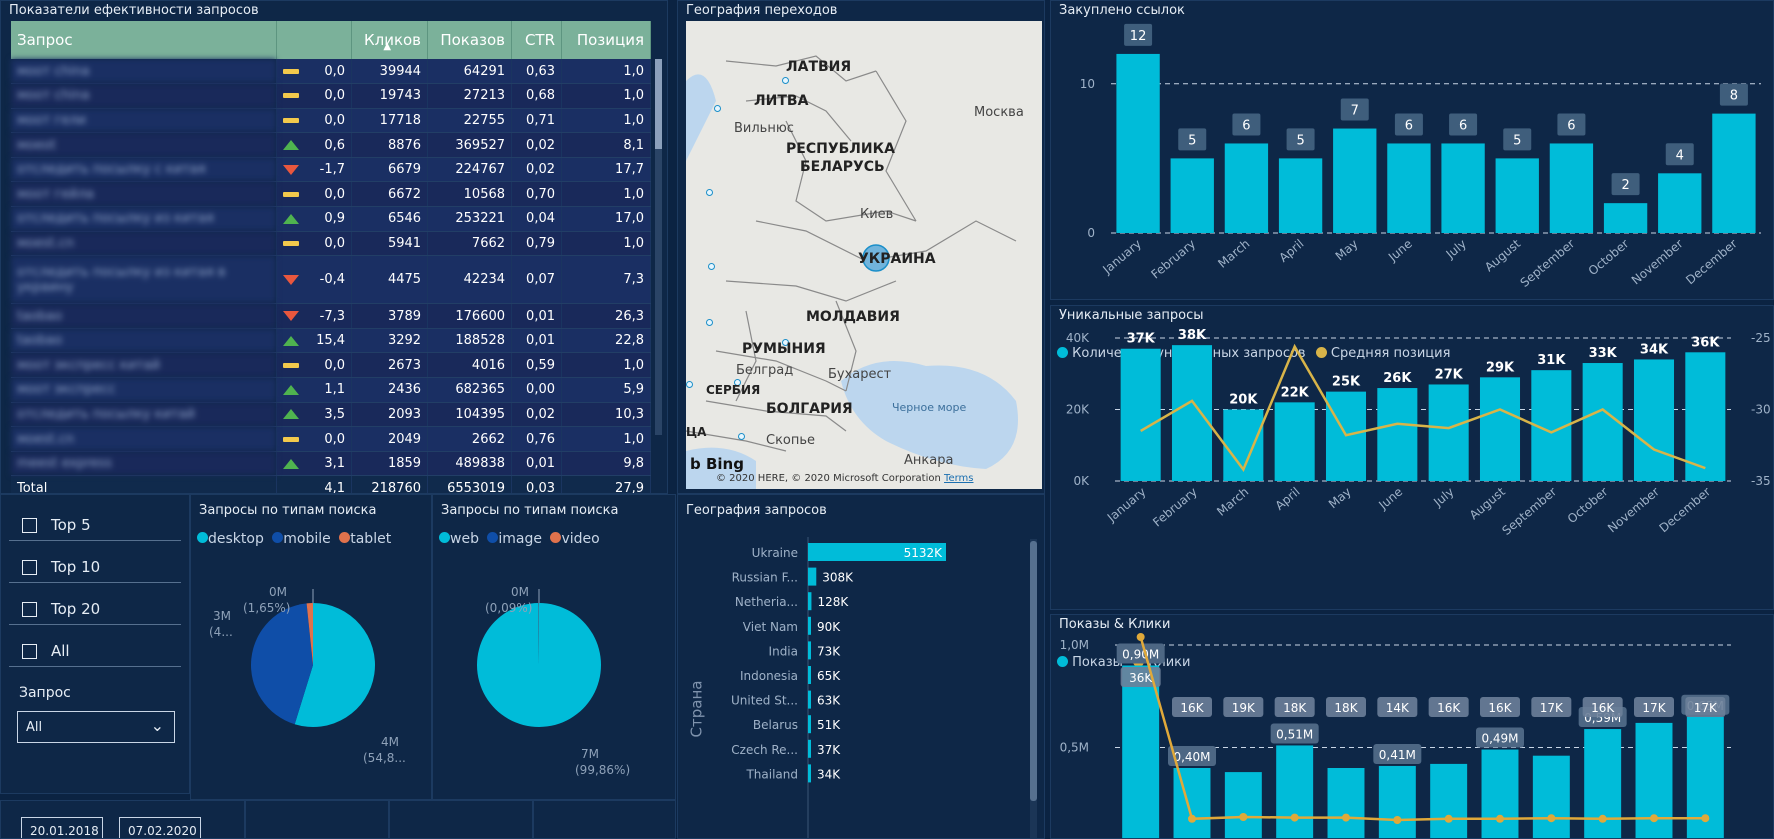  What do you see at coordinates (331, 390) in the screenshot?
I see `table-row: моот экспресс 1,1 2436 682365 0,00 5,9` at bounding box center [331, 390].